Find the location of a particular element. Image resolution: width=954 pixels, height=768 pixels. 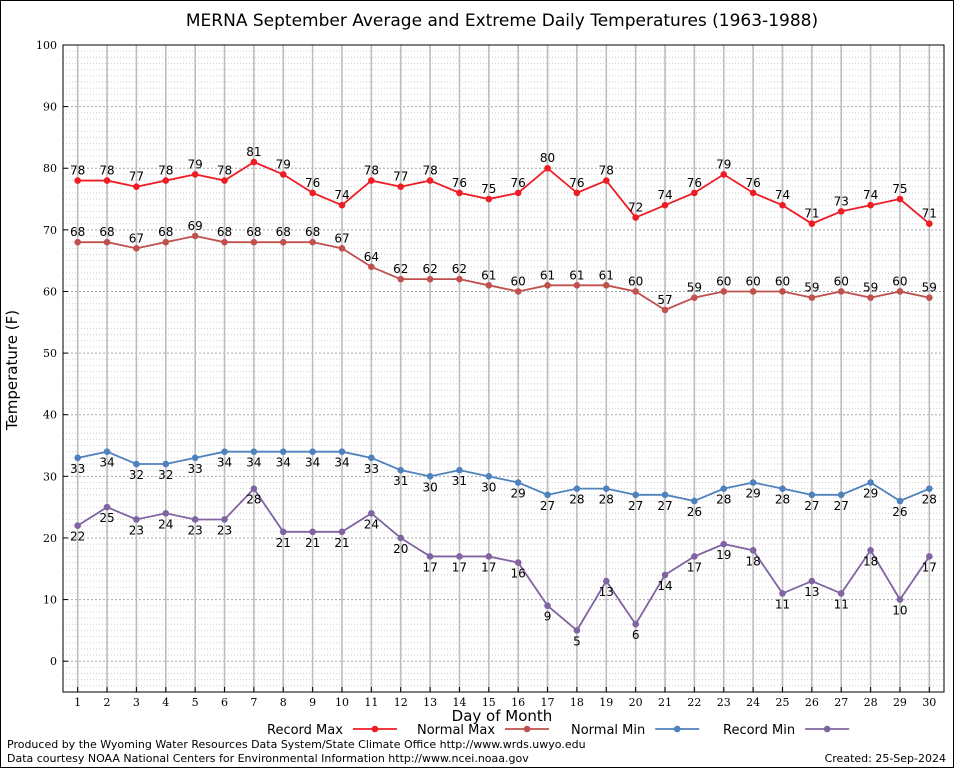

x-tick-label: 16 is located at coordinates (518, 702).